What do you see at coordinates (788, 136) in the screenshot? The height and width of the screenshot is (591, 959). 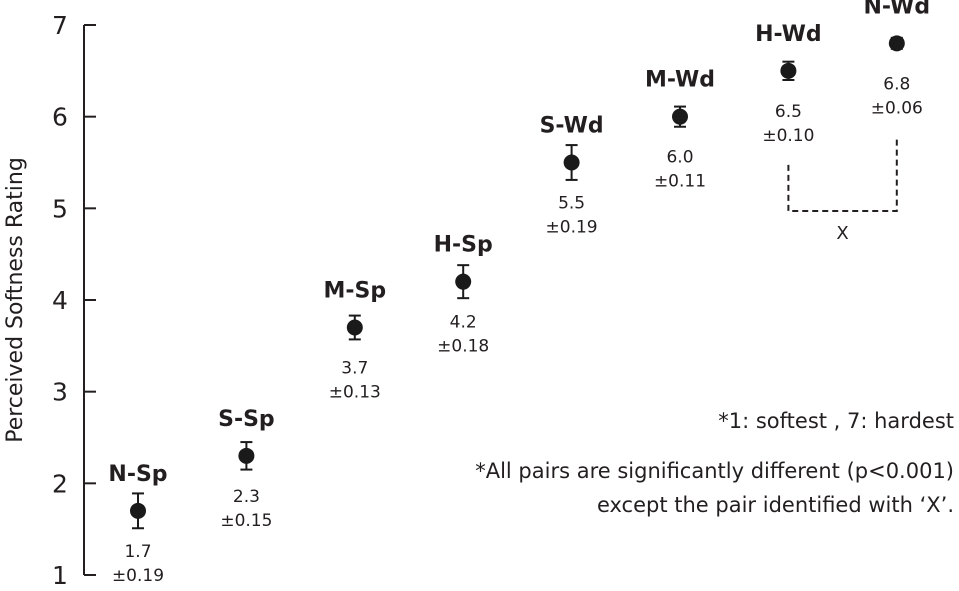 I see `error-label: ±0.10` at bounding box center [788, 136].